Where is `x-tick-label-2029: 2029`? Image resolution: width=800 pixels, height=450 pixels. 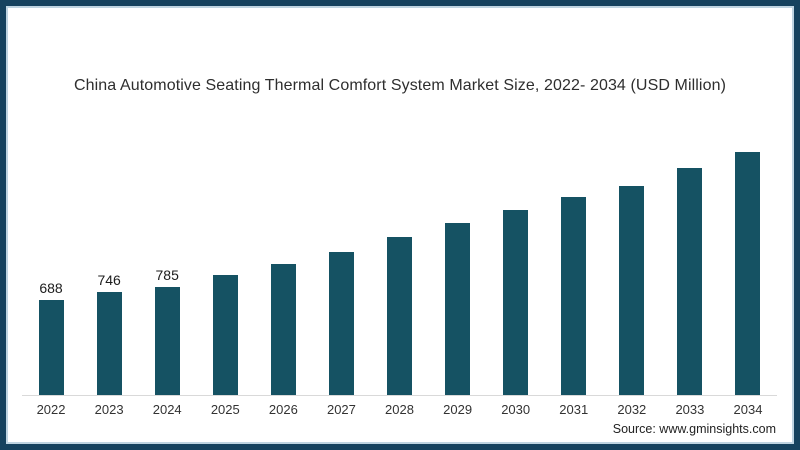
x-tick-label-2029: 2029 is located at coordinates (458, 409).